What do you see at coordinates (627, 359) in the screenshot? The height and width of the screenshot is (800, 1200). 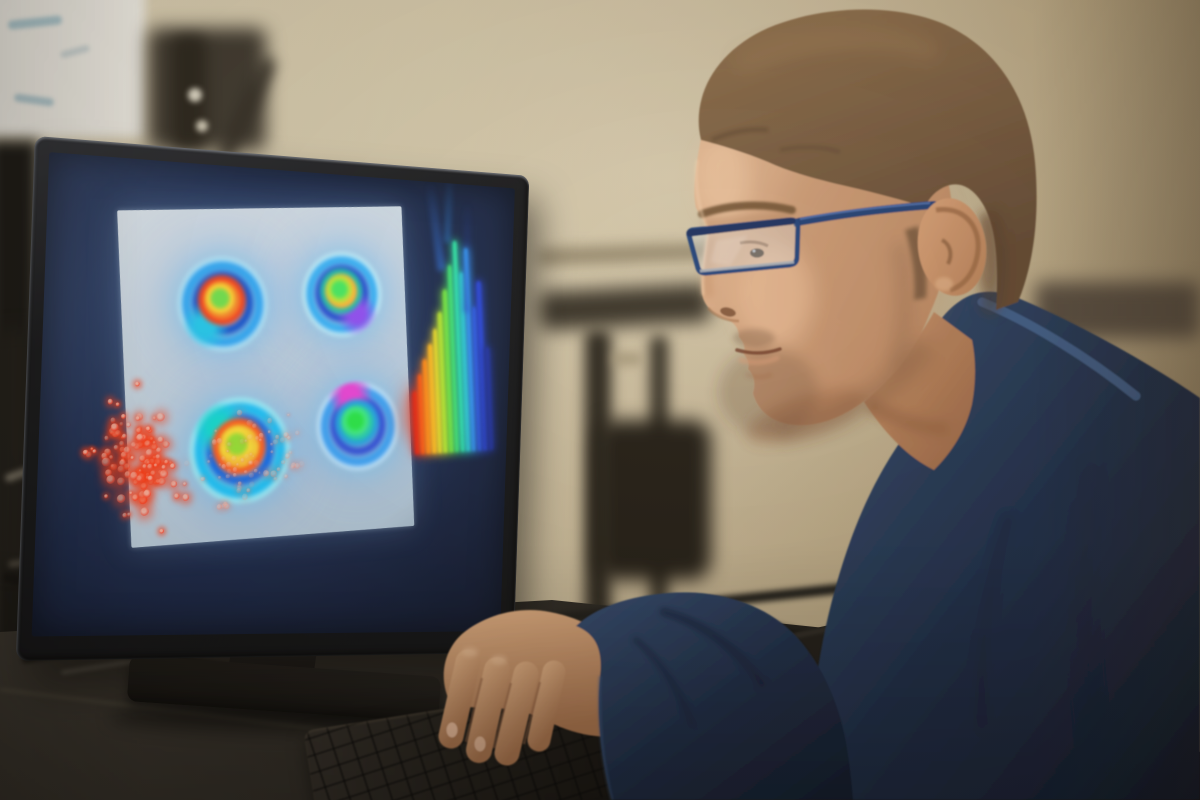 I see `mid-glint` at bounding box center [627, 359].